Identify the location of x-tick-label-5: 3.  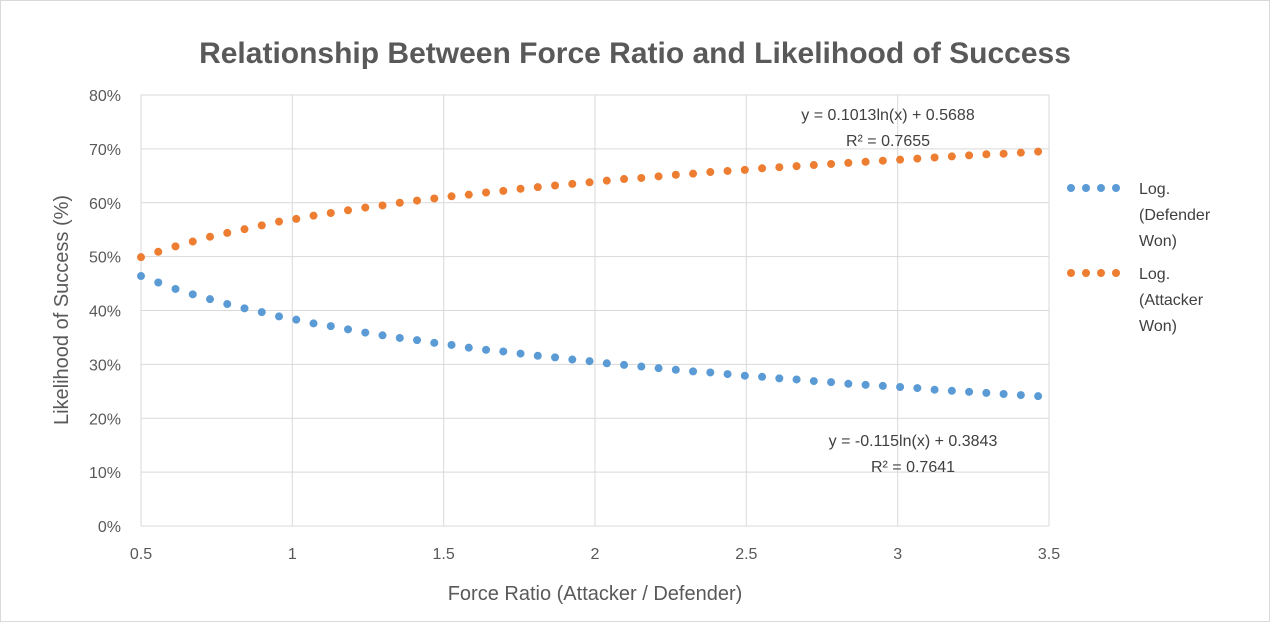
(897, 554).